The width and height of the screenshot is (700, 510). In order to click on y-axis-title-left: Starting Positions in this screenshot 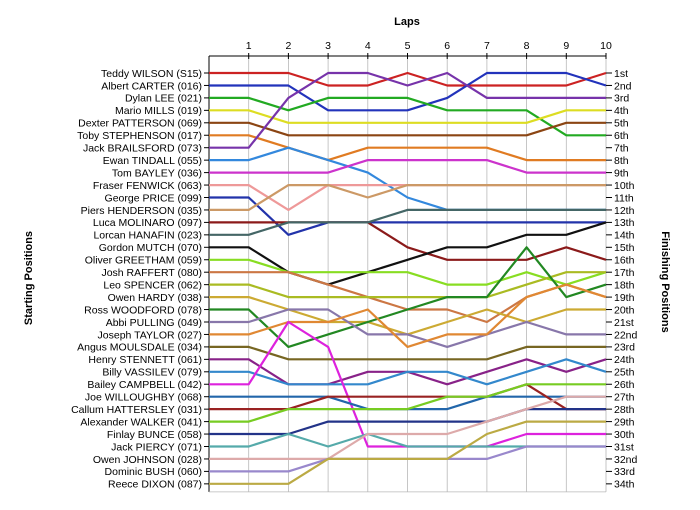, I will do `click(29, 278)`.